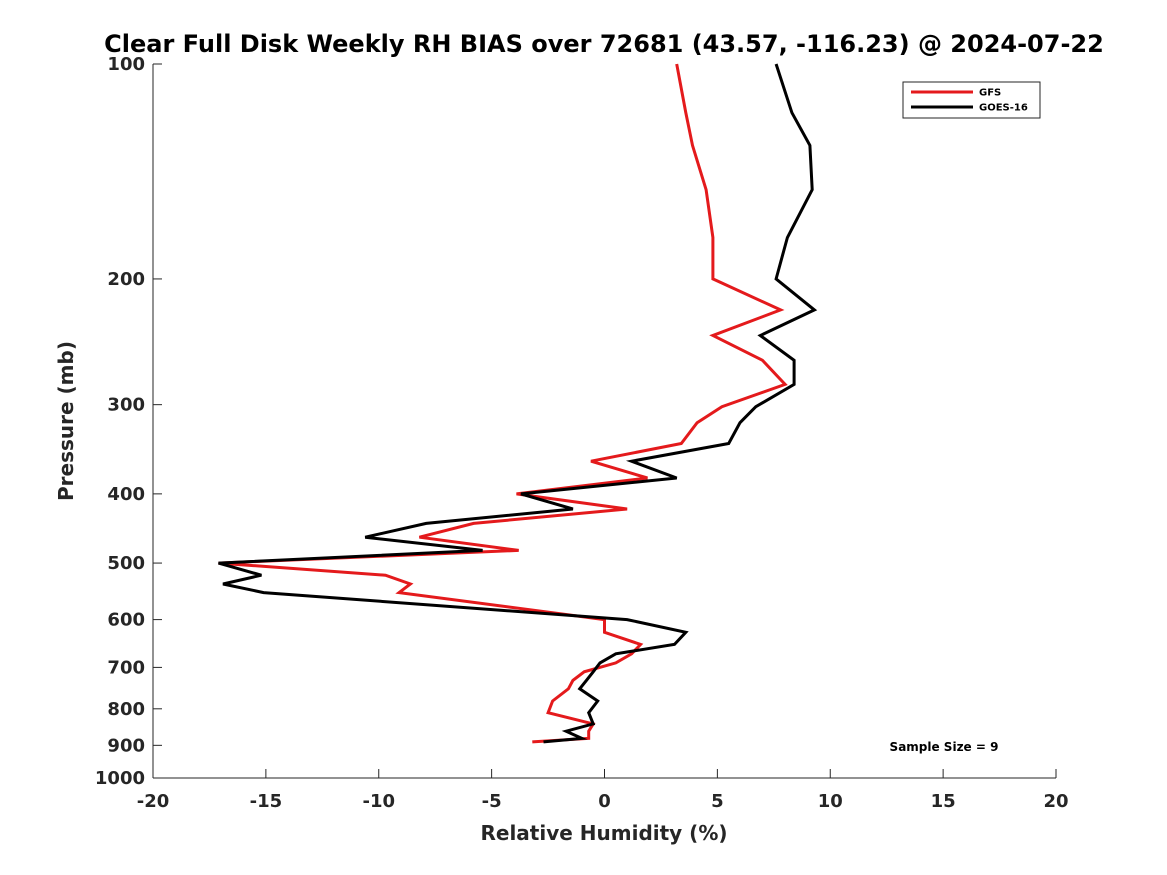 Image resolution: width=1167 pixels, height=875 pixels. Describe the element at coordinates (126, 64) in the screenshot. I see `y-tick-label: 100` at that location.